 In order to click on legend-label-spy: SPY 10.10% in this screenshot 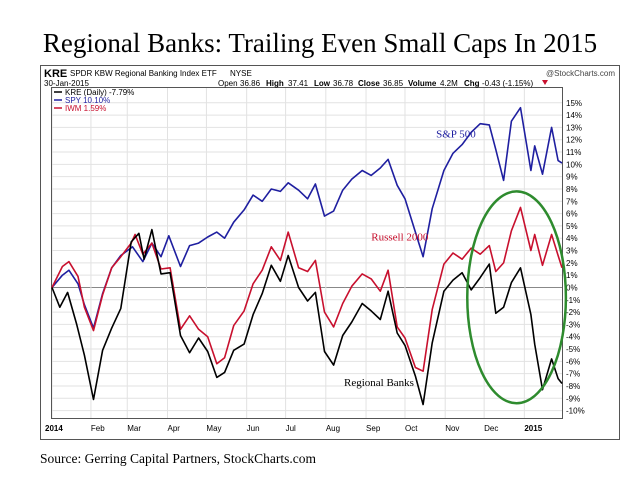, I will do `click(87, 100)`.